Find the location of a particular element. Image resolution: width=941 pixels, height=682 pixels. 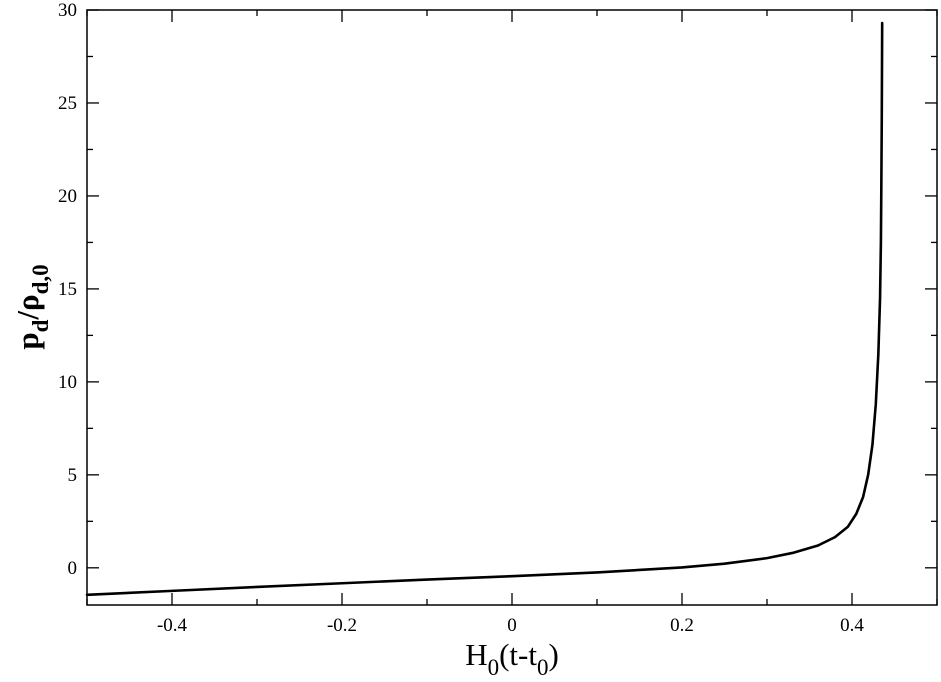

y-tick-label: 0 is located at coordinates (73, 568).